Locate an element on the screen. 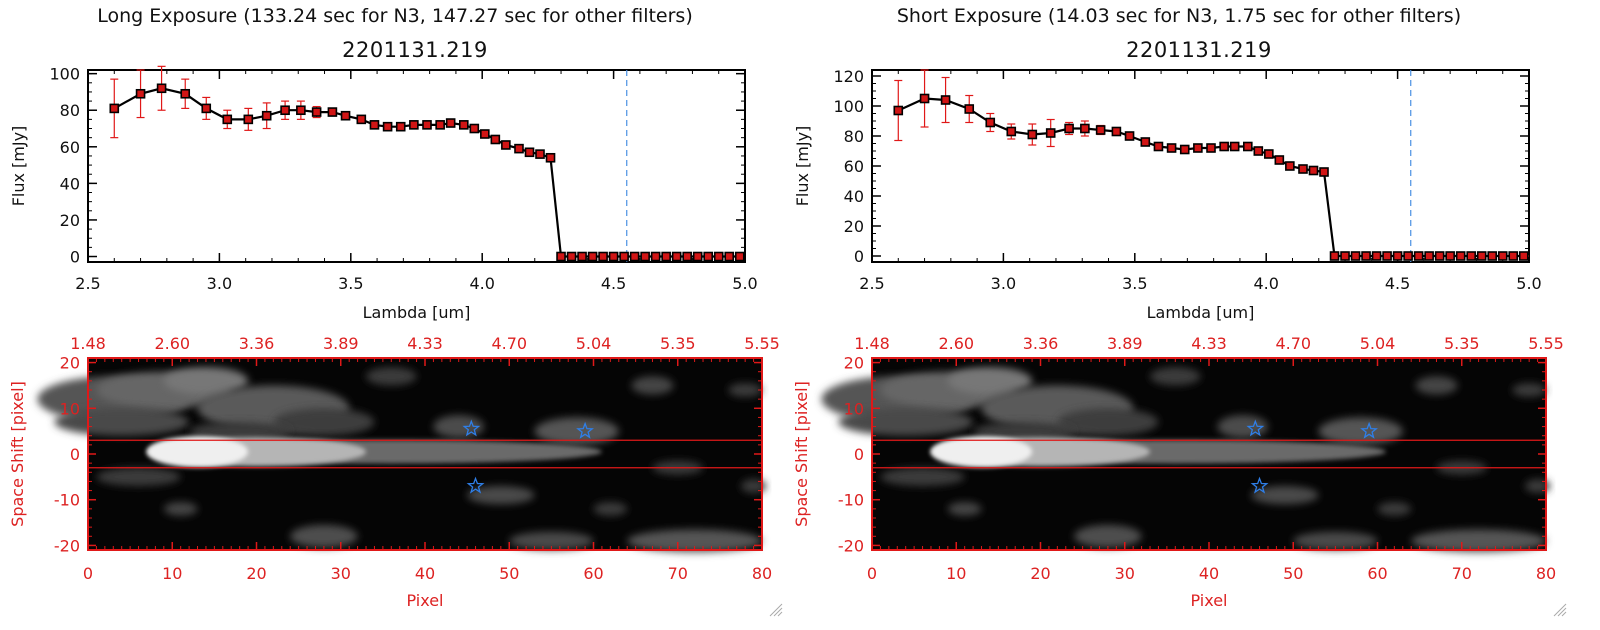 The image size is (1600, 630). shift-tick-label: 10 is located at coordinates (854, 408).